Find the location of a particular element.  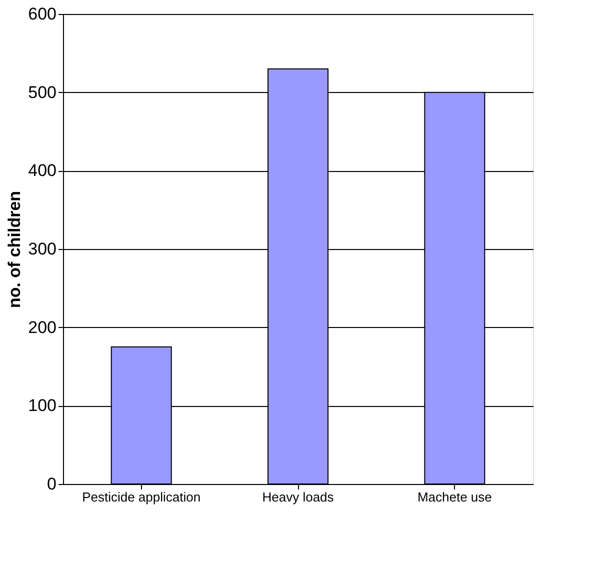

y-tick-label: 500 is located at coordinates (42, 92).